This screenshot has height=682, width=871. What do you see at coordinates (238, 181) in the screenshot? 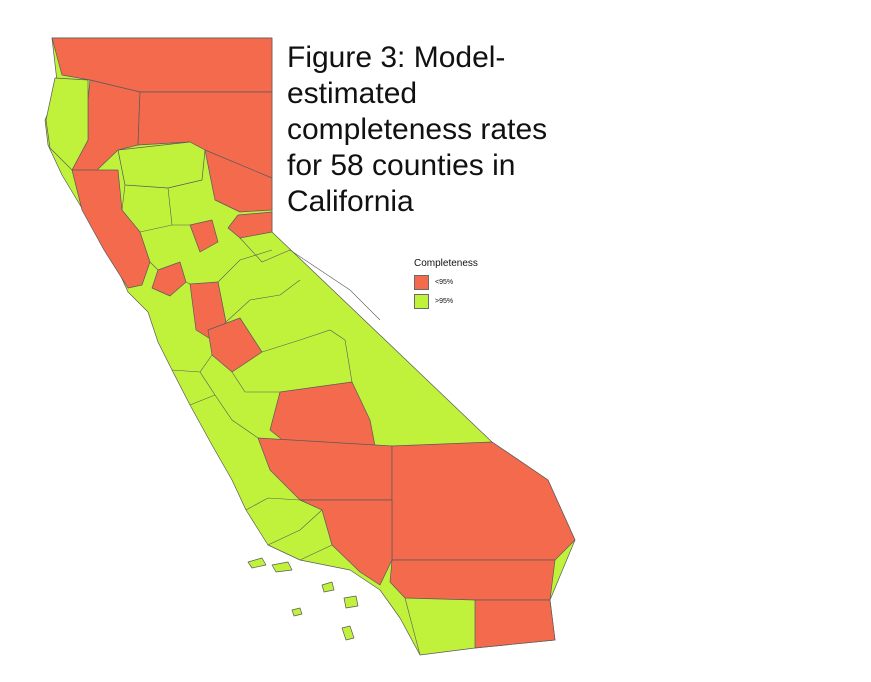
I see `county-plumas` at bounding box center [238, 181].